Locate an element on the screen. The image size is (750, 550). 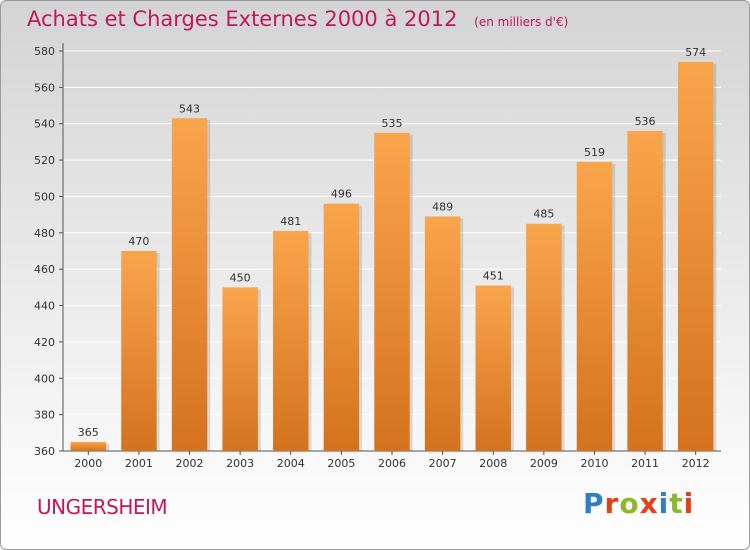
bar-value-label: 519 is located at coordinates (594, 152).